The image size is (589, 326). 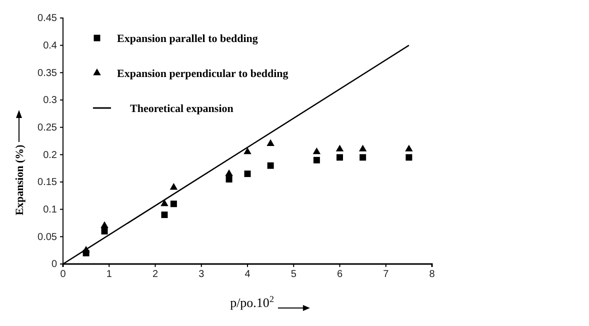 What do you see at coordinates (293, 274) in the screenshot?
I see `x-tick-label: 5` at bounding box center [293, 274].